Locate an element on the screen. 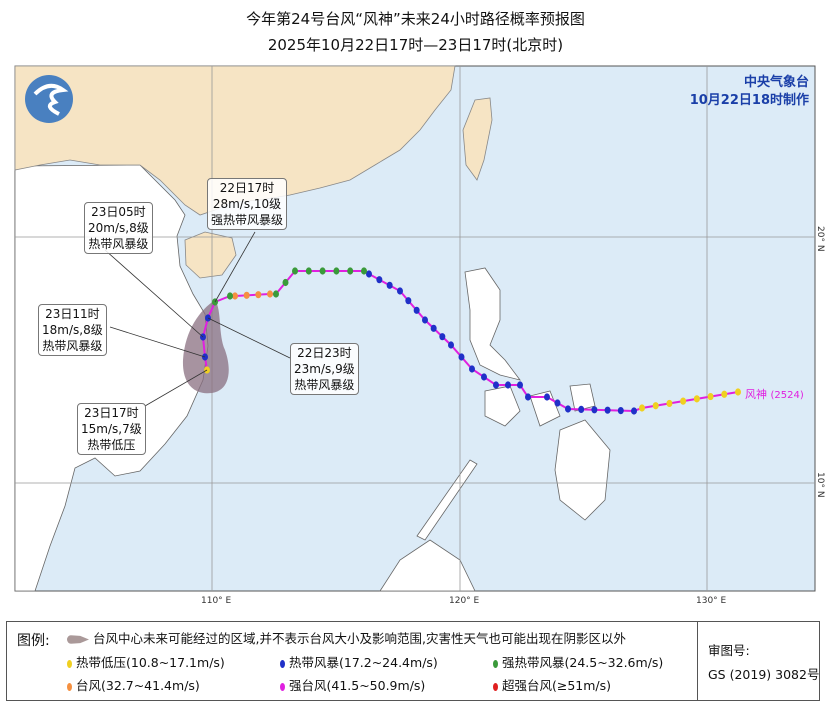 The image size is (831, 708). land-palawan is located at coordinates (447, 500).